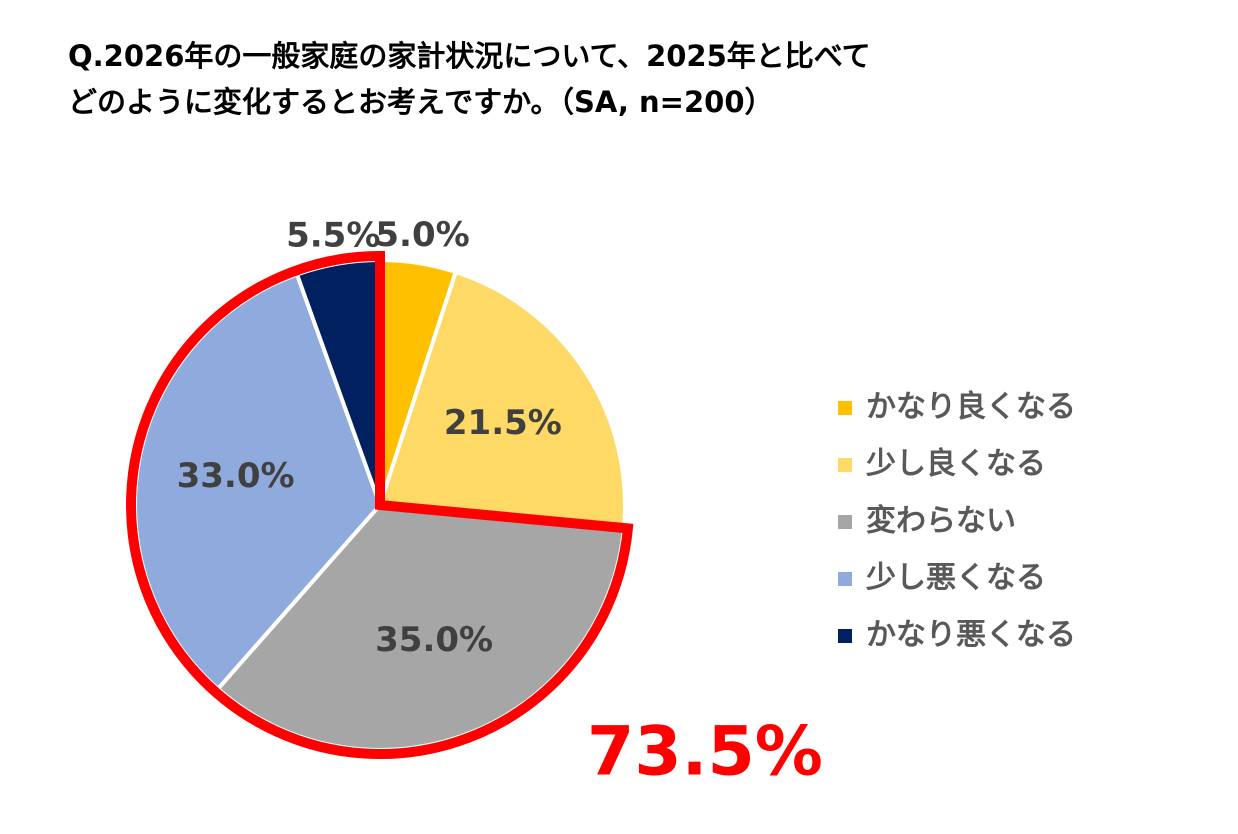 The height and width of the screenshot is (834, 1238). Describe the element at coordinates (941, 521) in the screenshot. I see `legend-label: 変わらない` at that location.